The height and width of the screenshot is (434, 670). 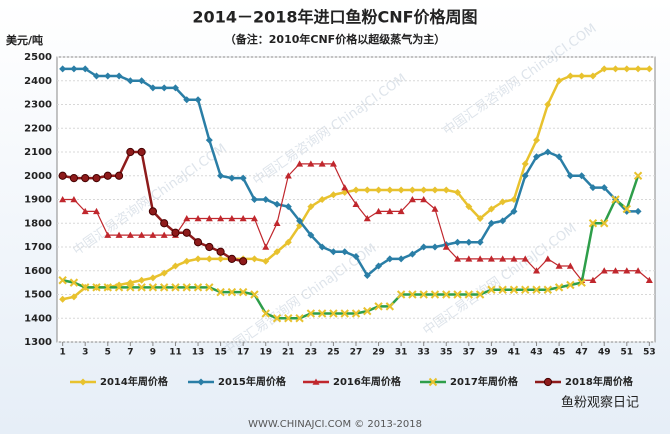 What do you see at coordinates (38, 318) in the screenshot?
I see `y-tick-label: 1400` at bounding box center [38, 318].